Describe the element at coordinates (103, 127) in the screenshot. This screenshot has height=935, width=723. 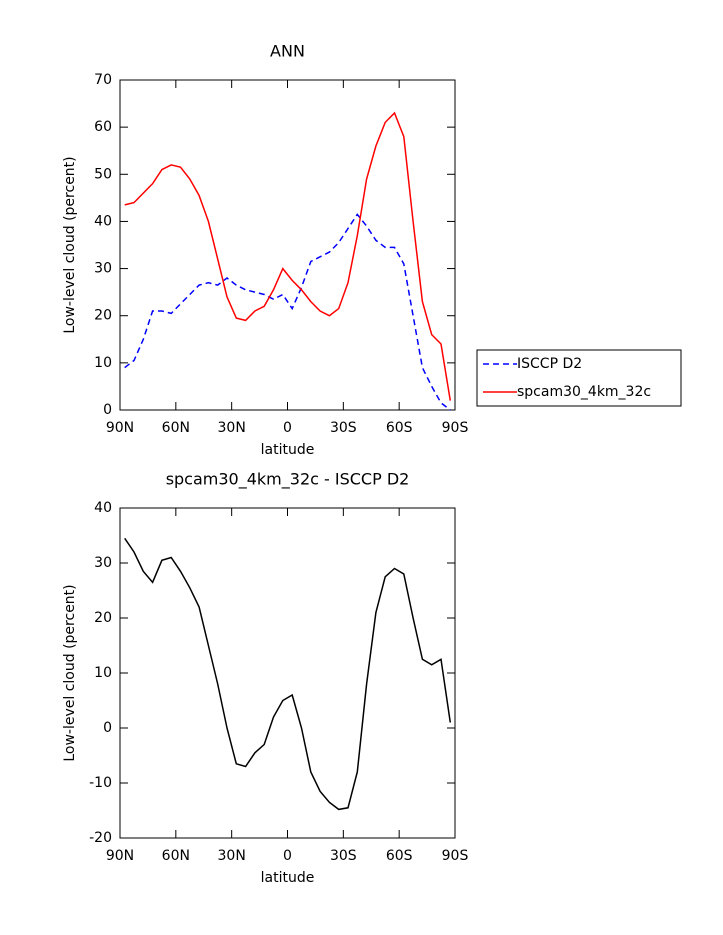
I see `y-tick-label: 60` at that location.